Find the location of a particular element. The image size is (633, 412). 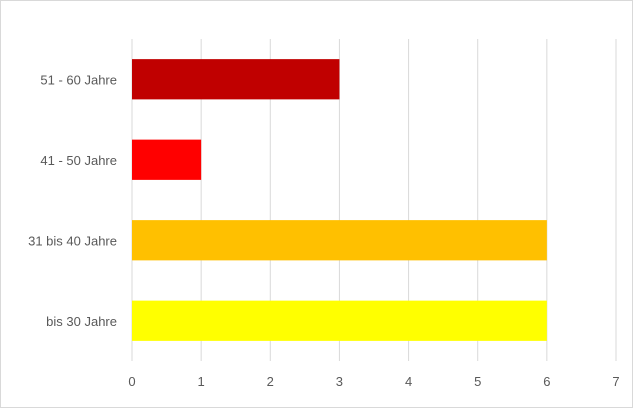

x-tick-label: 4 is located at coordinates (408, 381).